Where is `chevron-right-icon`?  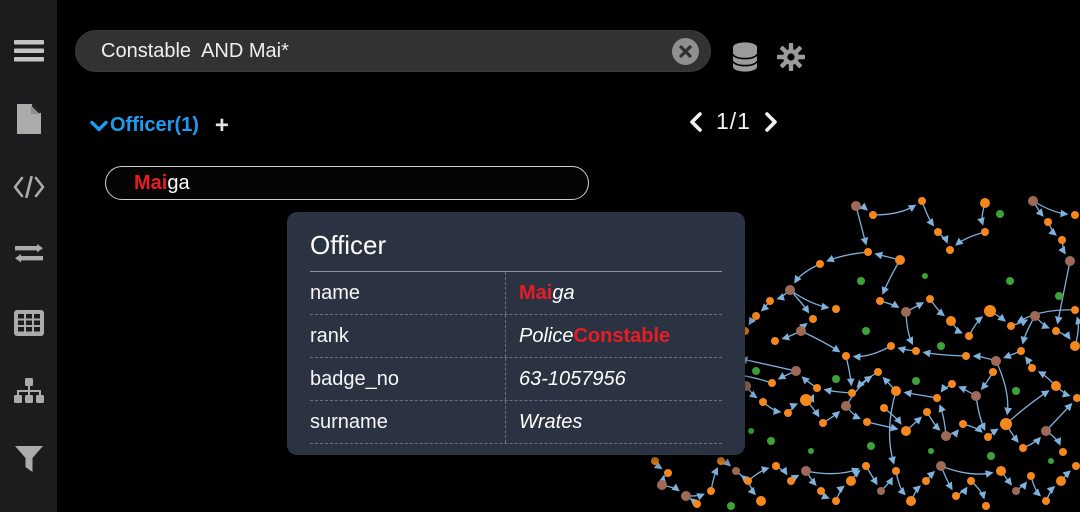 chevron-right-icon is located at coordinates (771, 121).